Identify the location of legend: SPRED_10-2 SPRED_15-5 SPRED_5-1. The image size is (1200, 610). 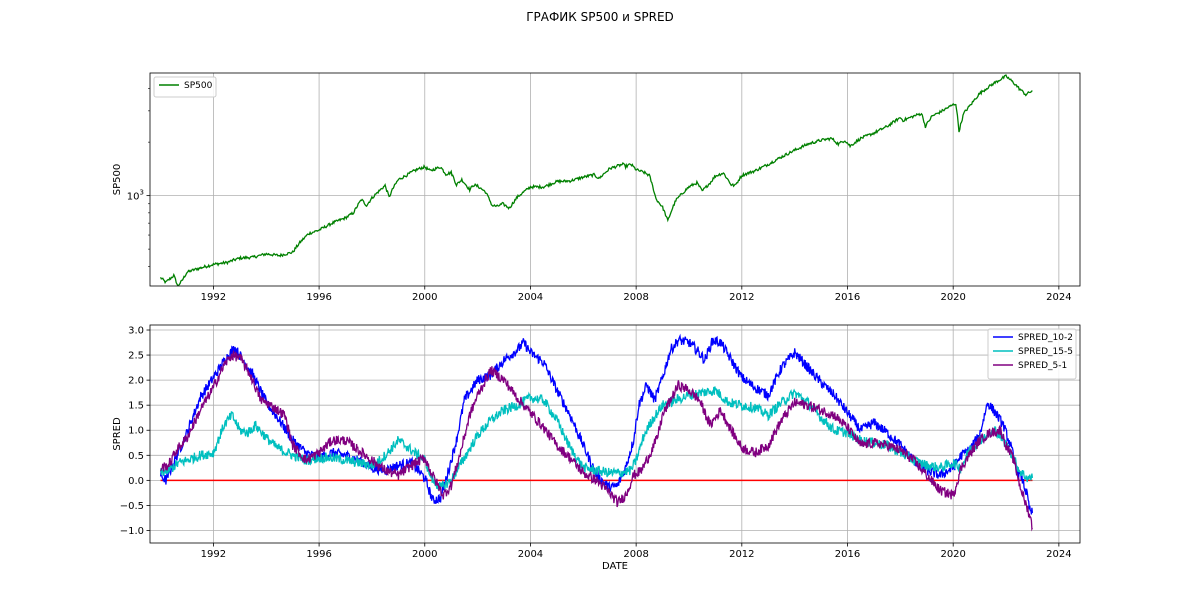
(1032, 354).